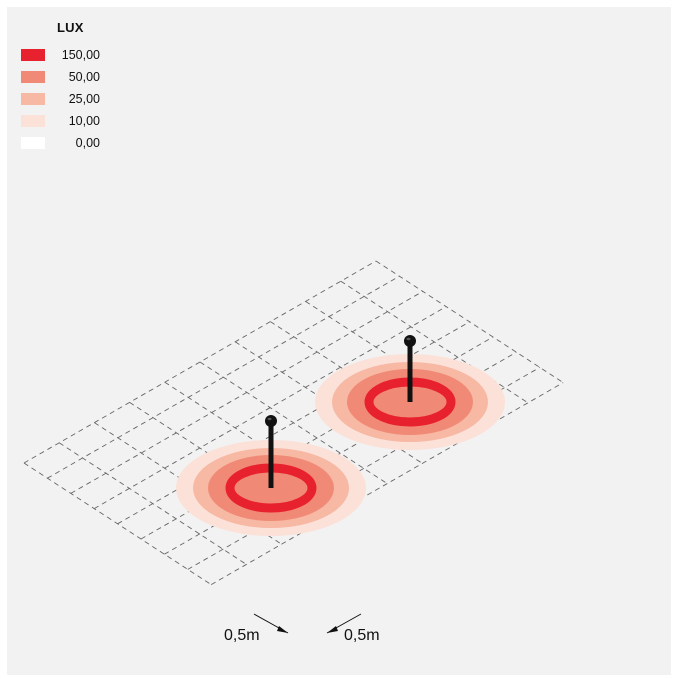 This screenshot has height=679, width=676. I want to click on dimension-annotations: 0,5m 0,5m, so click(302, 628).